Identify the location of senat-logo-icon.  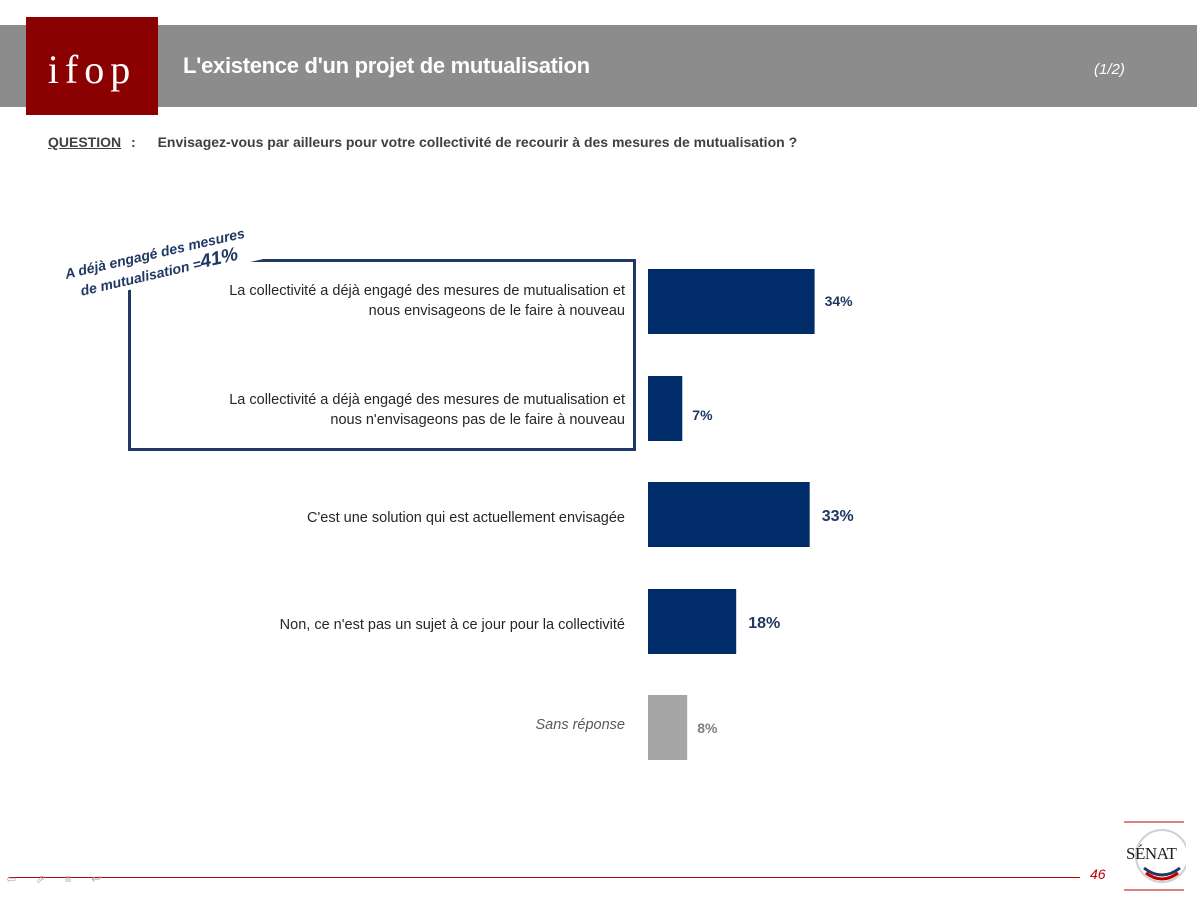
(1155, 856).